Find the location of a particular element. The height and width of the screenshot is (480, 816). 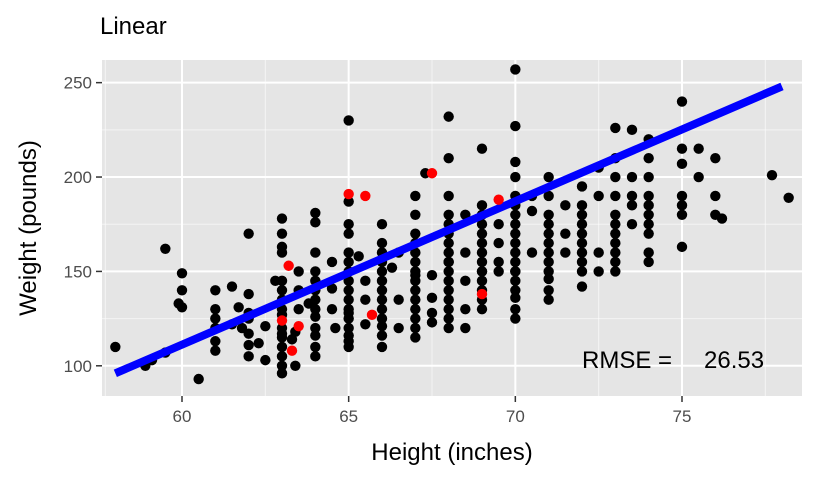

chart-title: Linear is located at coordinates (133, 26).